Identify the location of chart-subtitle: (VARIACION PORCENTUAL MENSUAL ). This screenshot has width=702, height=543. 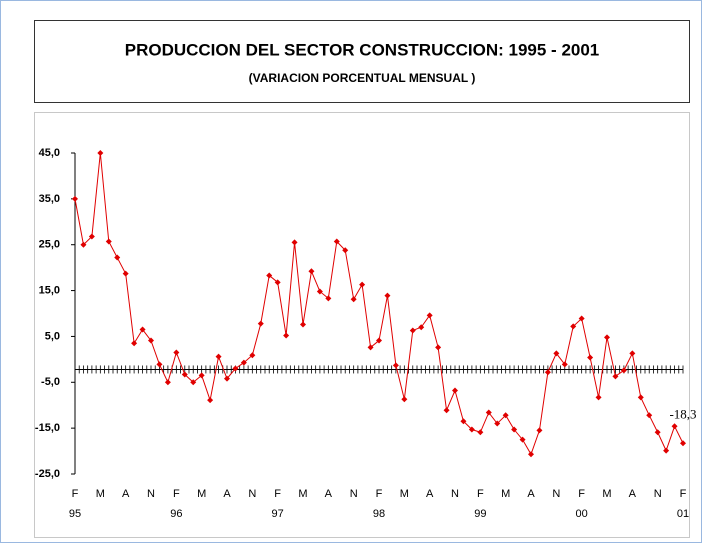
(362, 78).